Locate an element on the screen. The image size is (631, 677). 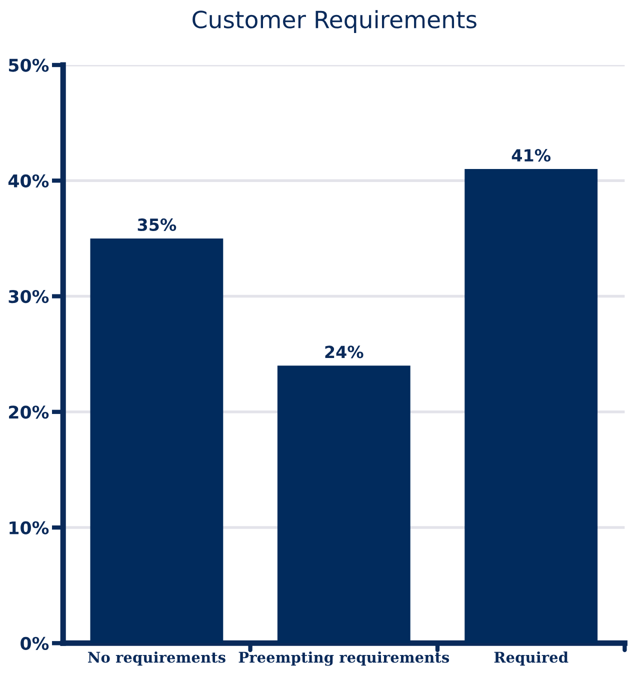
y-tick-label: 30% is located at coordinates (28, 297).